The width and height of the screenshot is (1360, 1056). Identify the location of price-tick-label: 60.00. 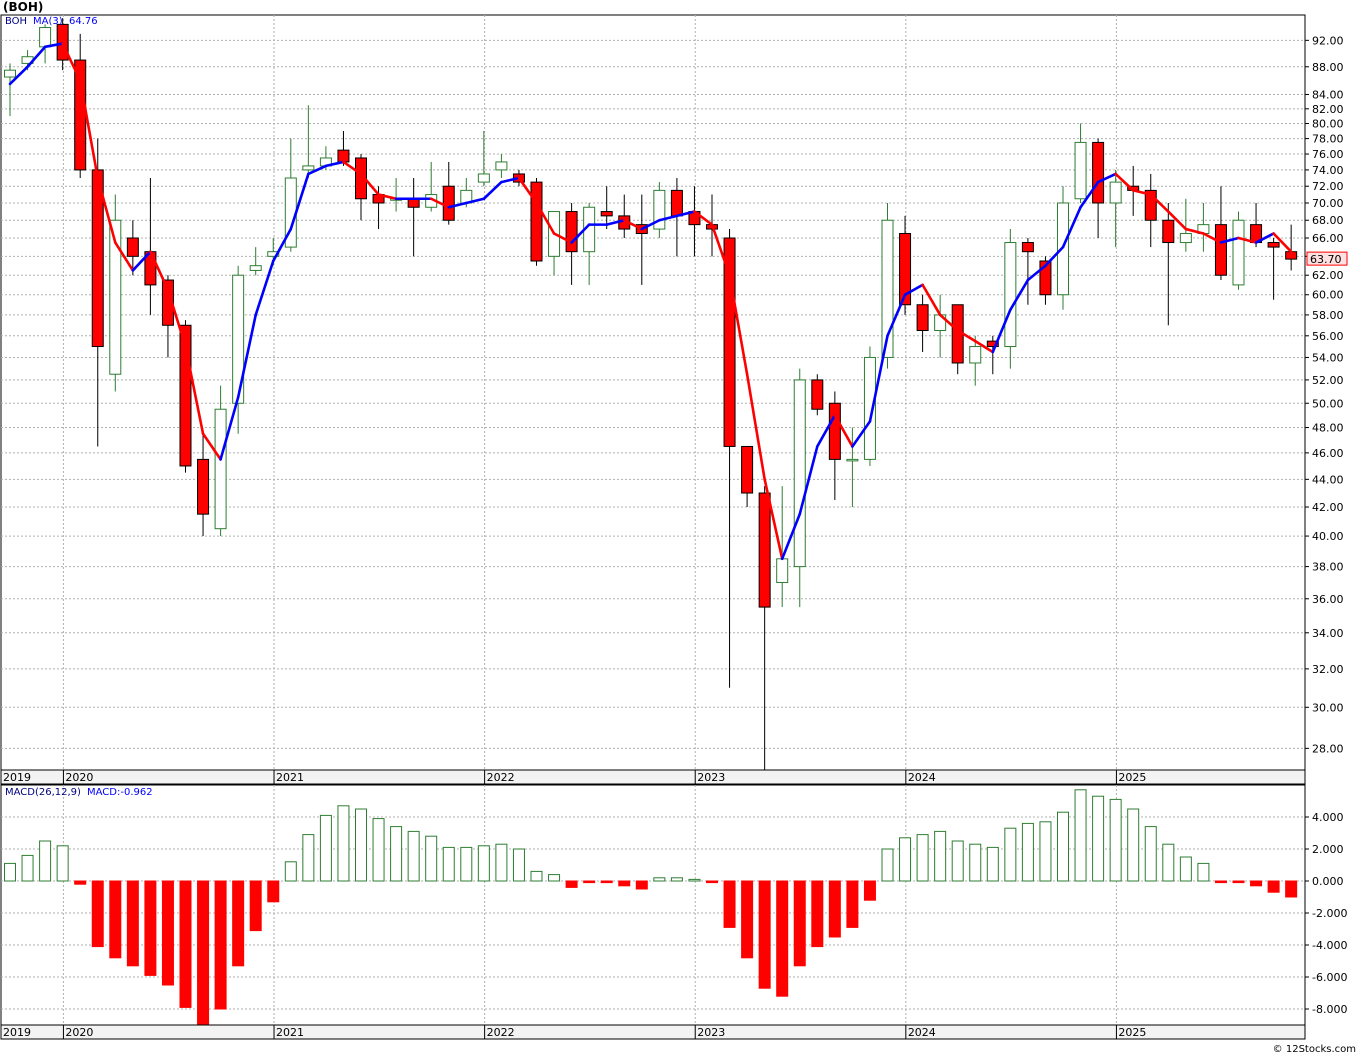
(1328, 295).